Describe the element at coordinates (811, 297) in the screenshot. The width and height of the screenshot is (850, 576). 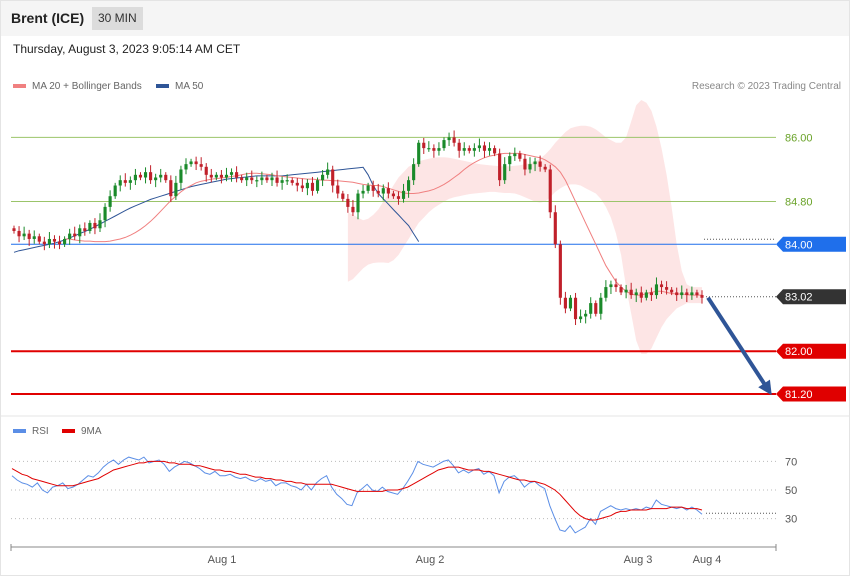
I see `last-price-label-tag` at that location.